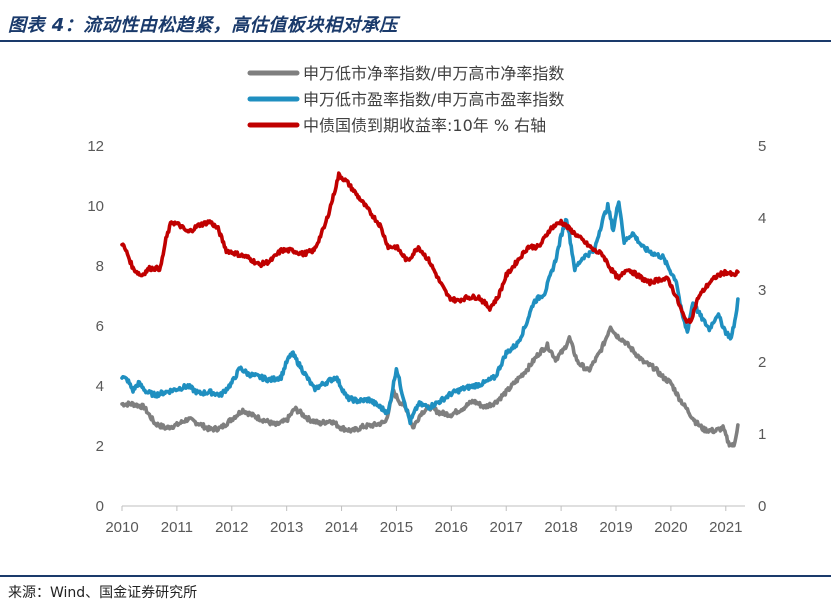  What do you see at coordinates (762, 146) in the screenshot?
I see `y-right-tick-label: 5` at bounding box center [762, 146].